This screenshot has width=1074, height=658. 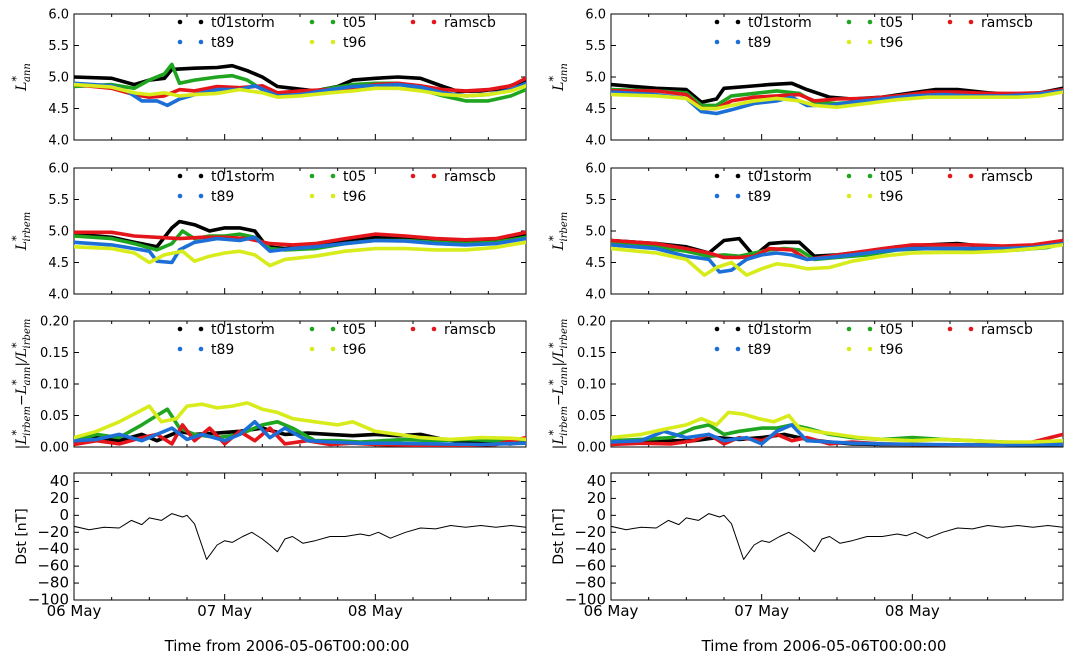 I want to click on legend-label-t96: t96, so click(x=354, y=197).